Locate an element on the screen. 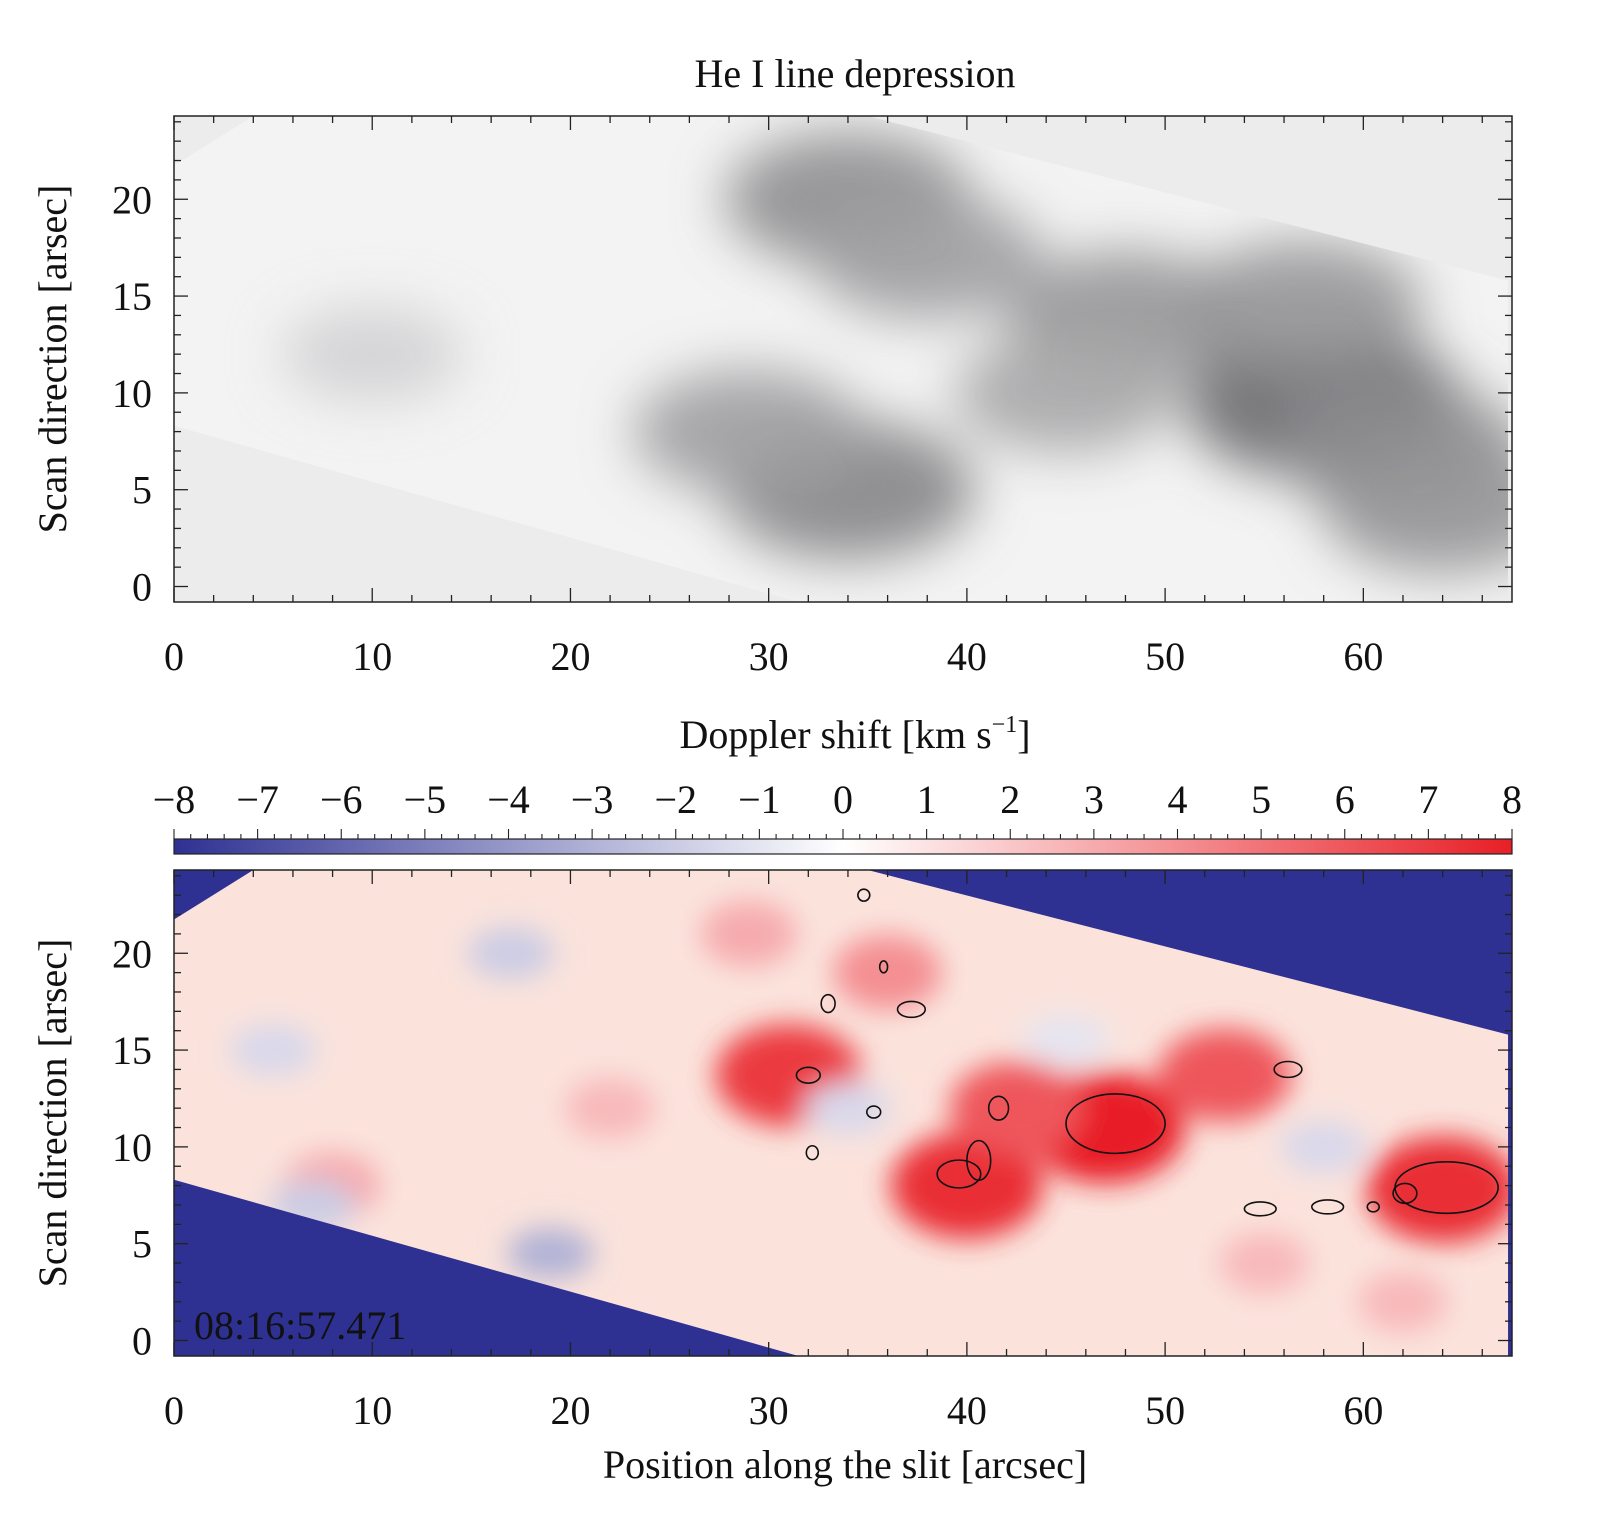 This screenshot has height=1520, width=1601. colorbar-title-main: Doppler shift [km s is located at coordinates (835, 734).